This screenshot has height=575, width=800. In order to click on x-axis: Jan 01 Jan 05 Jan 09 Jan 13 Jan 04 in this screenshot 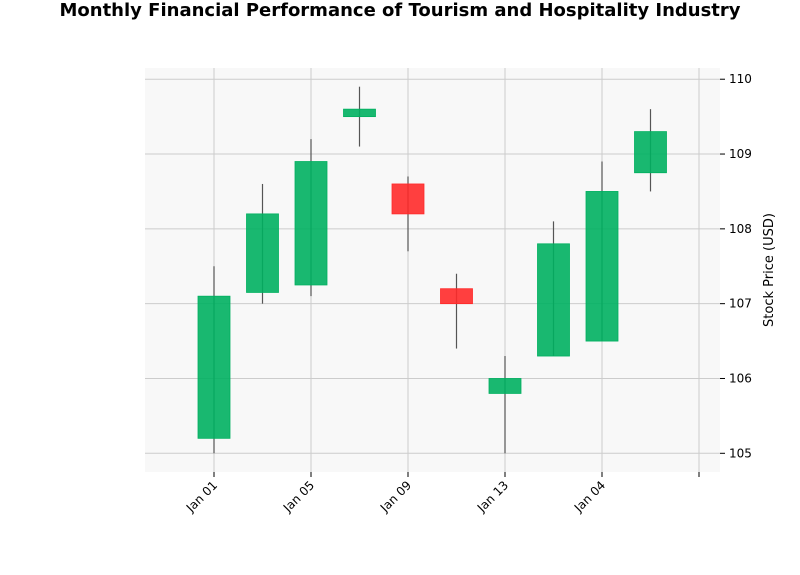, I will do `click(441, 493)`.